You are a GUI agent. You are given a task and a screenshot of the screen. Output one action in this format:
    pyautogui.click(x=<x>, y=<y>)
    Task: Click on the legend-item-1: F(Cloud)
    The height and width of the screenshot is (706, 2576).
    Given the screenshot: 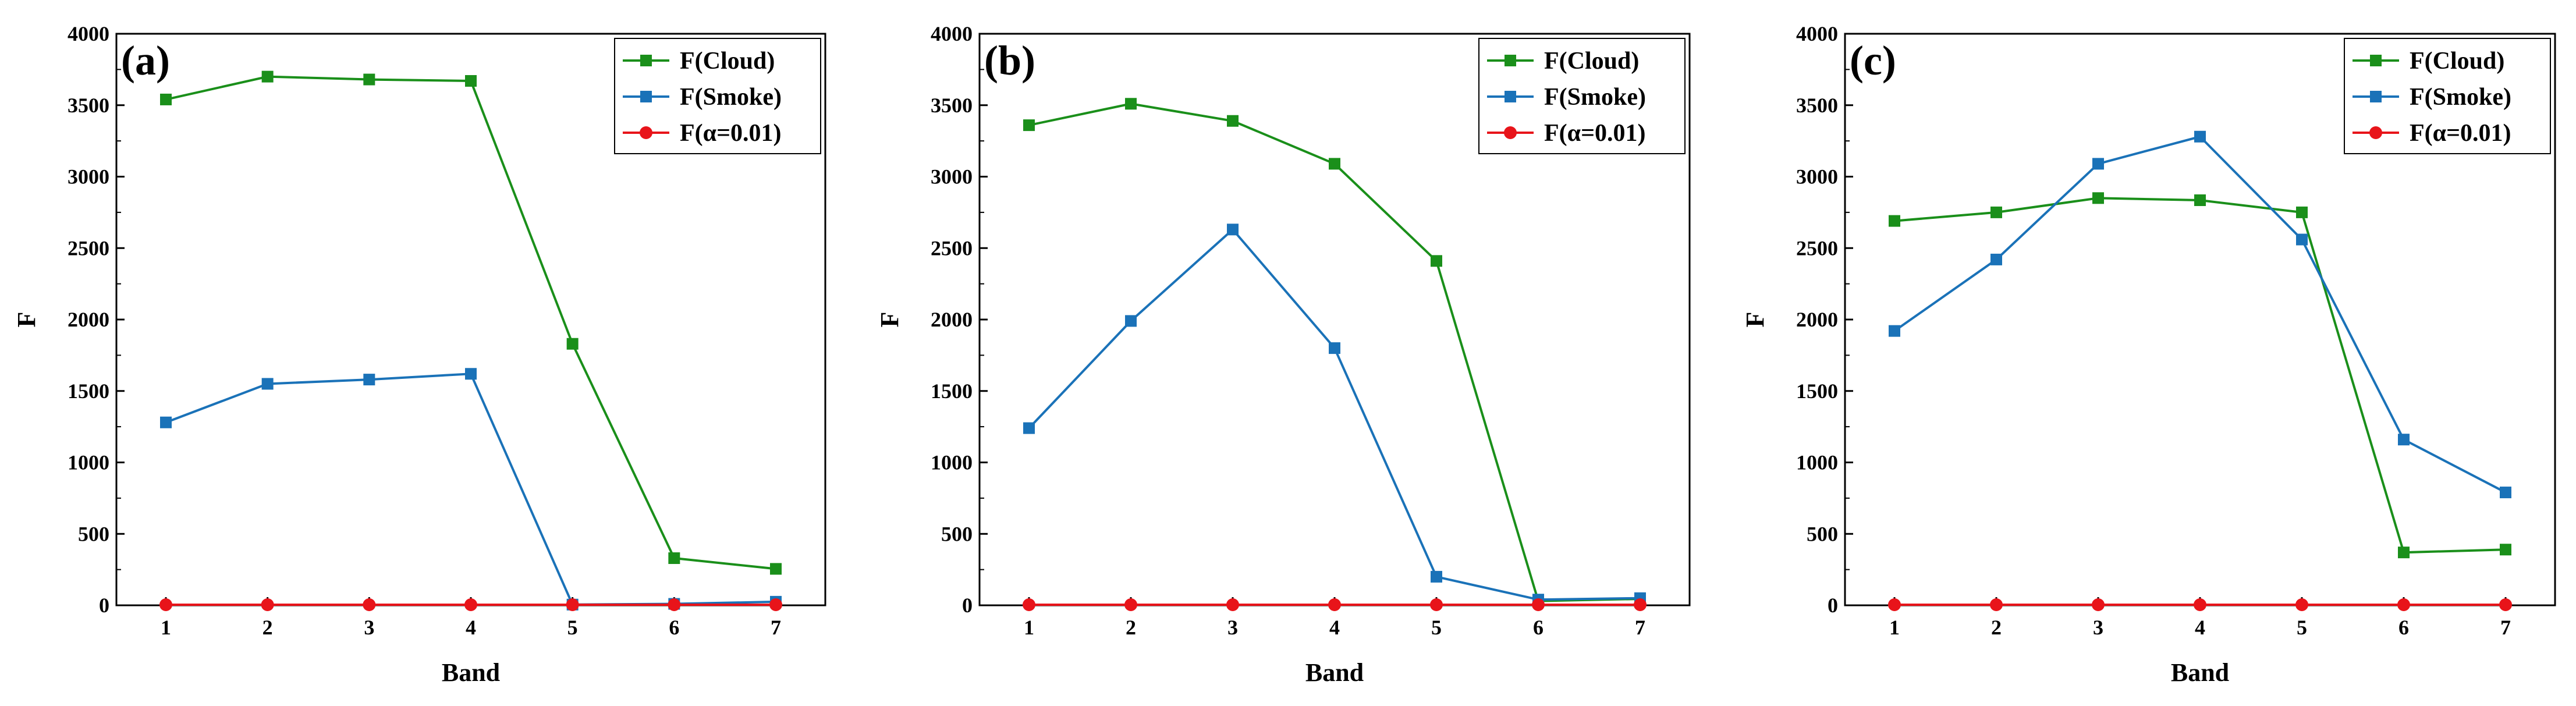 What is the action you would take?
    pyautogui.click(x=1563, y=61)
    